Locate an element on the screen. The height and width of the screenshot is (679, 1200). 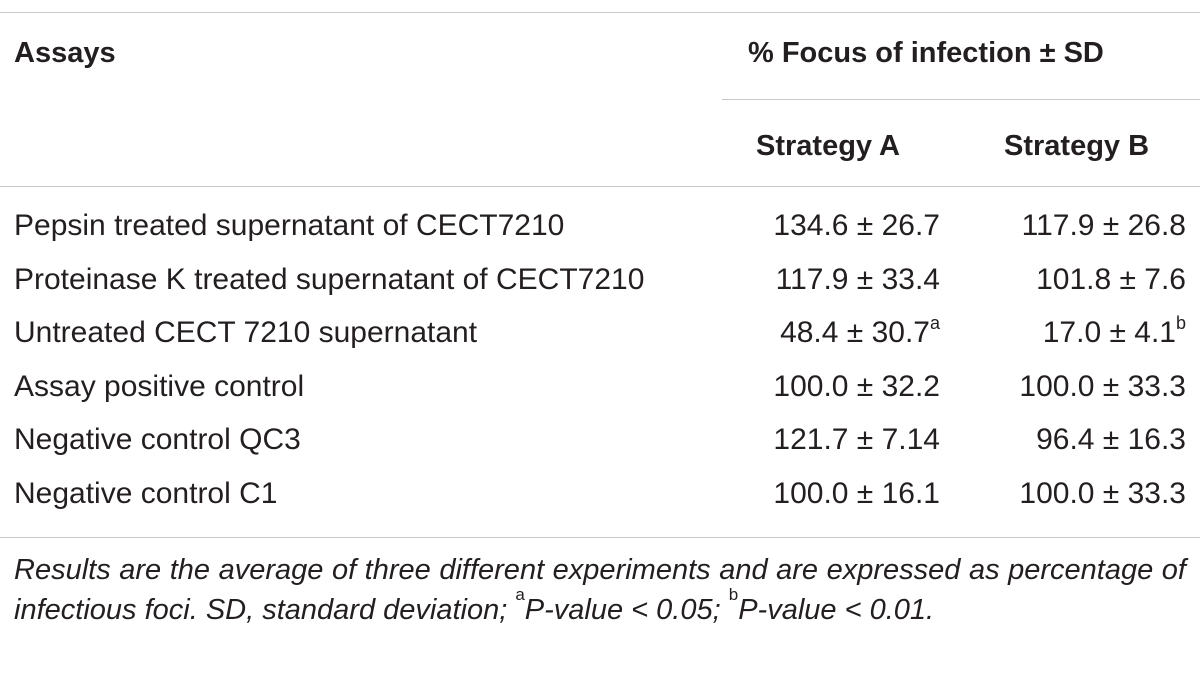
row-strategy-a-value: 121.7 ± 7.14 is located at coordinates (840, 440).